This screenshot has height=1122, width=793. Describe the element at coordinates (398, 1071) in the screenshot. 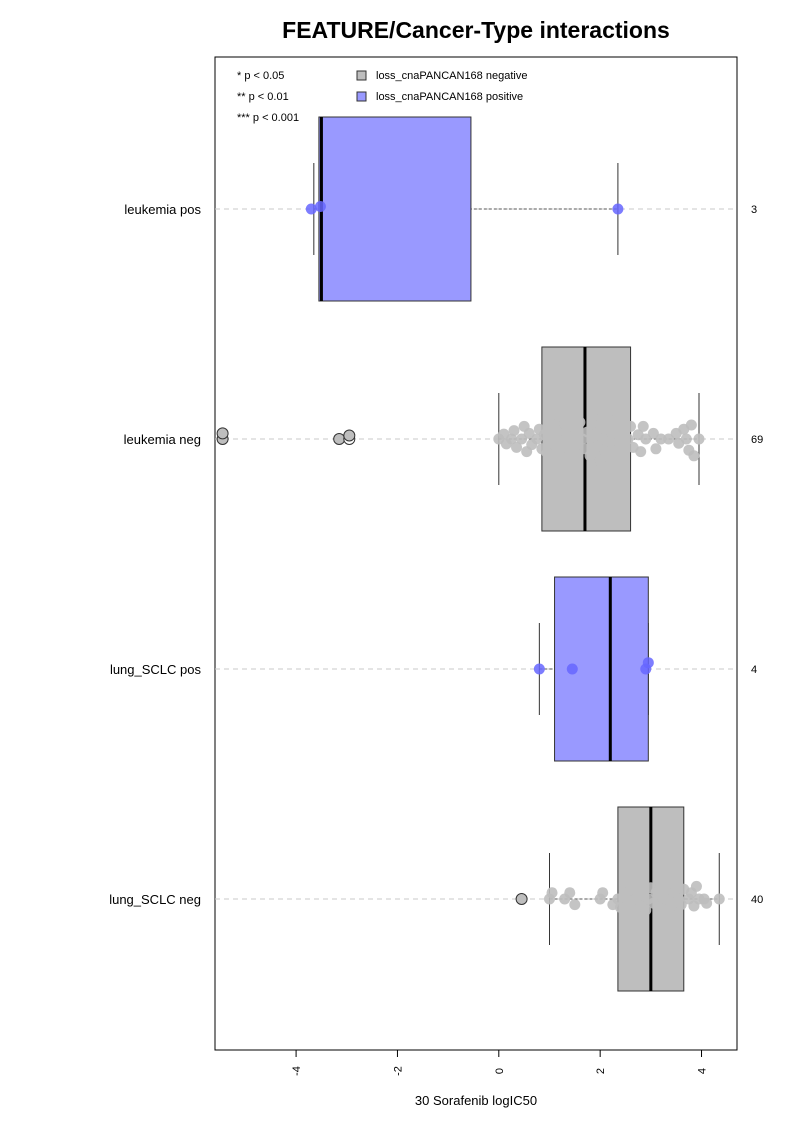

I see `x-tick-label: -2` at that location.